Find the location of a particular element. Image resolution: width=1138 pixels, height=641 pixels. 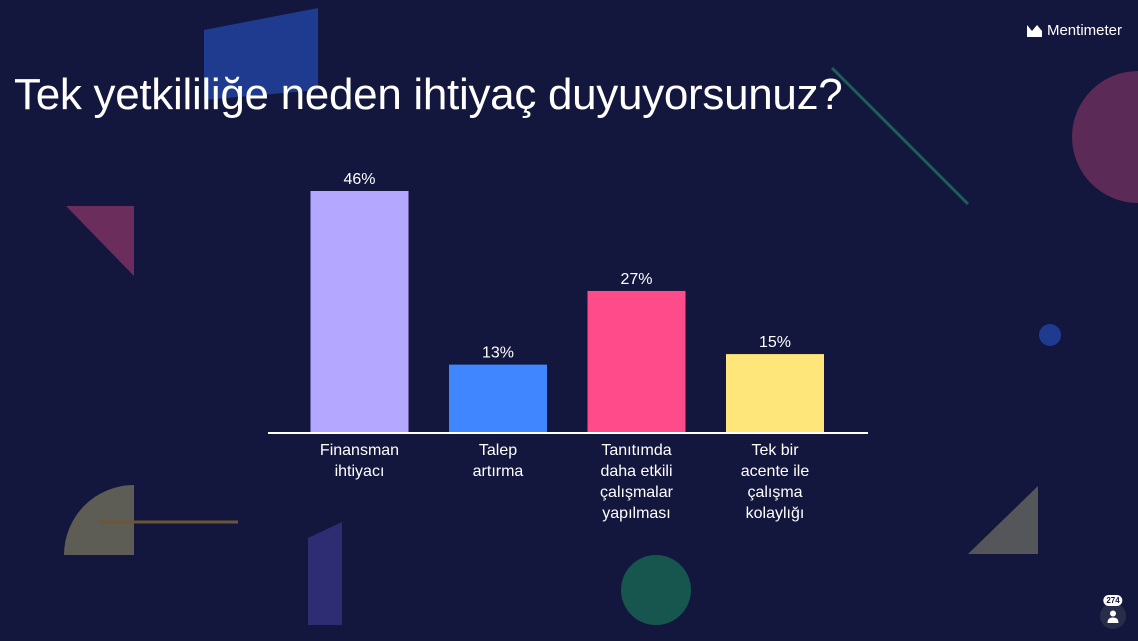

mentimeter-brand: Mentimeter is located at coordinates (1074, 30).